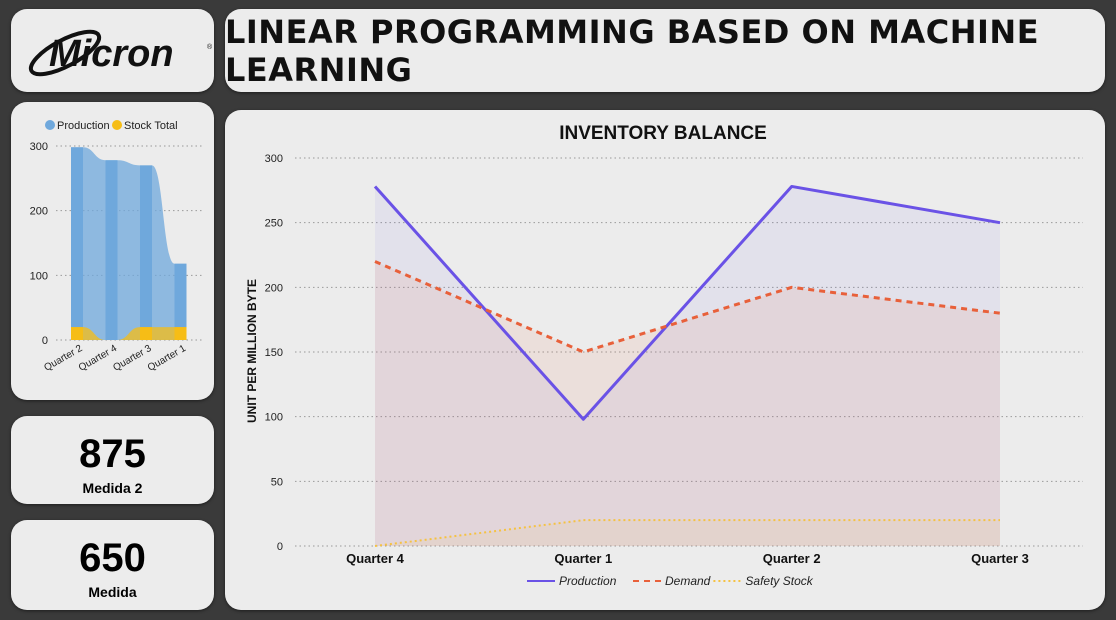  I want to click on mini-legend-stock-label: Stock Total, so click(151, 126).